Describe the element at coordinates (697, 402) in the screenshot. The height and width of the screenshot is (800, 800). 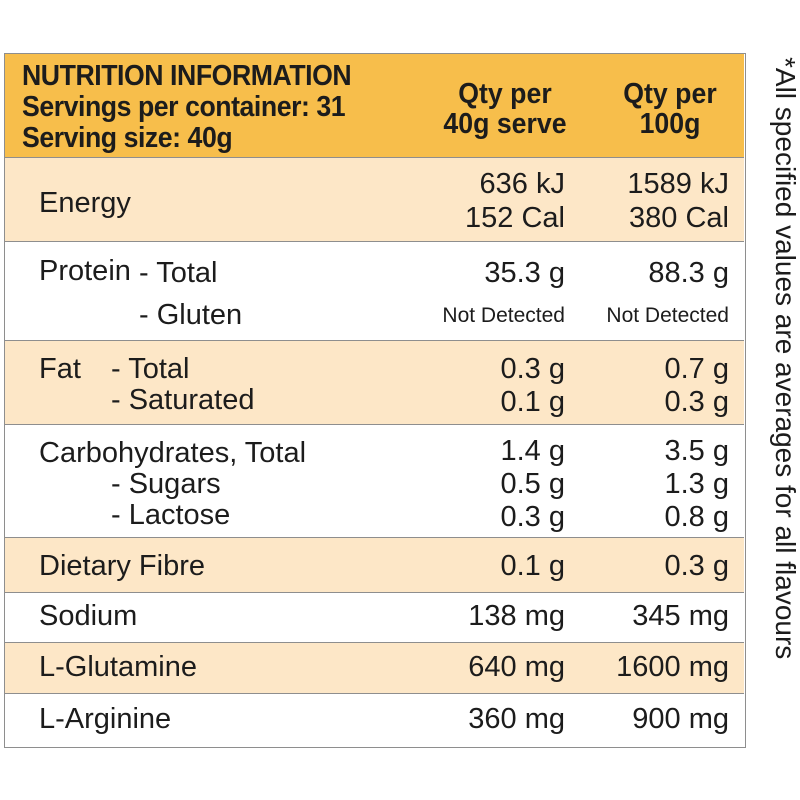
I see `saturated-per-100g: 0.3 g` at that location.